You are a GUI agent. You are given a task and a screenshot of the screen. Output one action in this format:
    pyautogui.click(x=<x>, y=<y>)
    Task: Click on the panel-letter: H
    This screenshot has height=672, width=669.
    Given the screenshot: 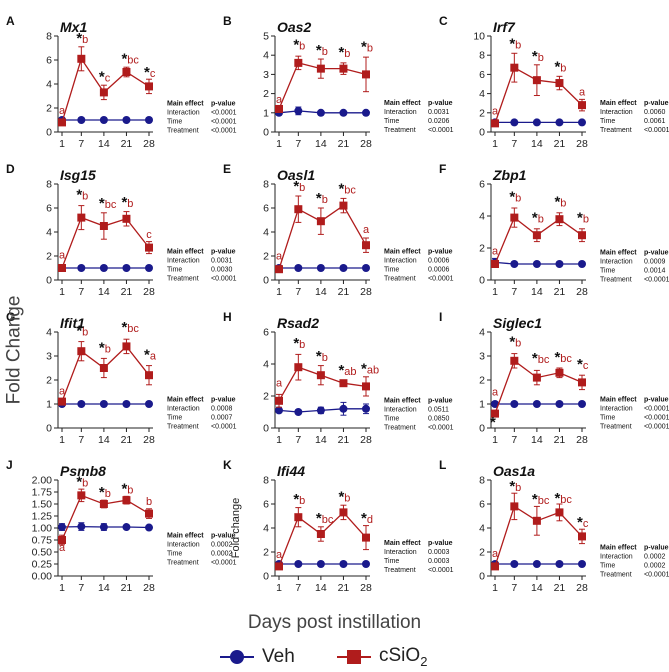 What is the action you would take?
    pyautogui.click(x=227, y=317)
    